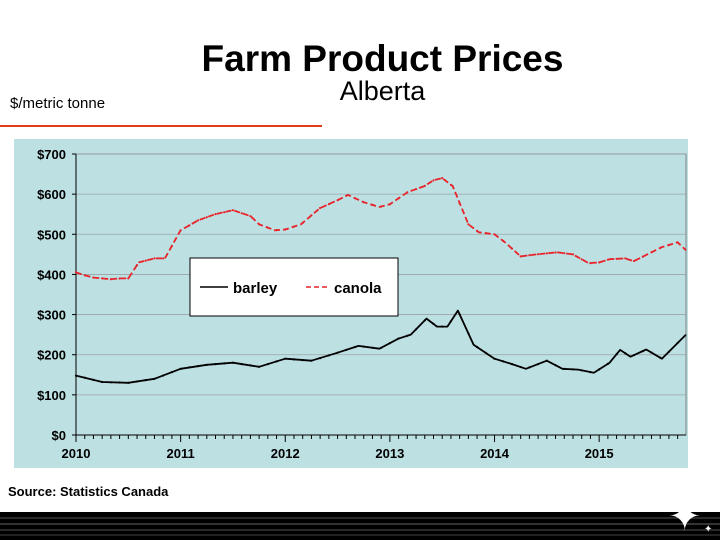  I want to click on y-tick-label: $300, so click(51, 315).